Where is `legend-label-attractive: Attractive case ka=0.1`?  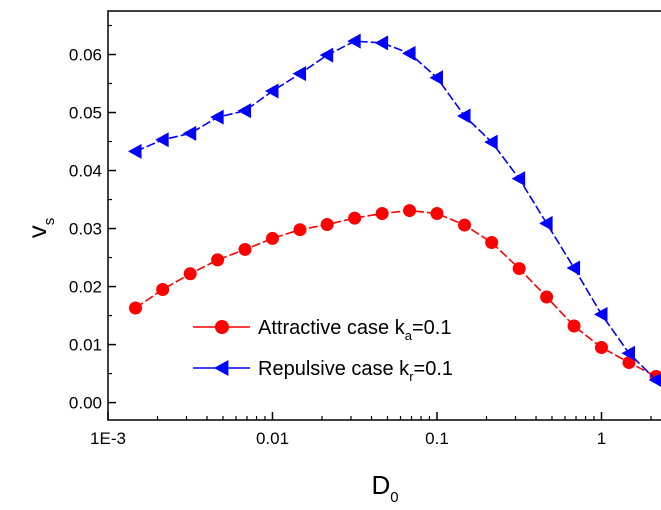 legend-label-attractive: Attractive case ka=0.1 is located at coordinates (354, 330).